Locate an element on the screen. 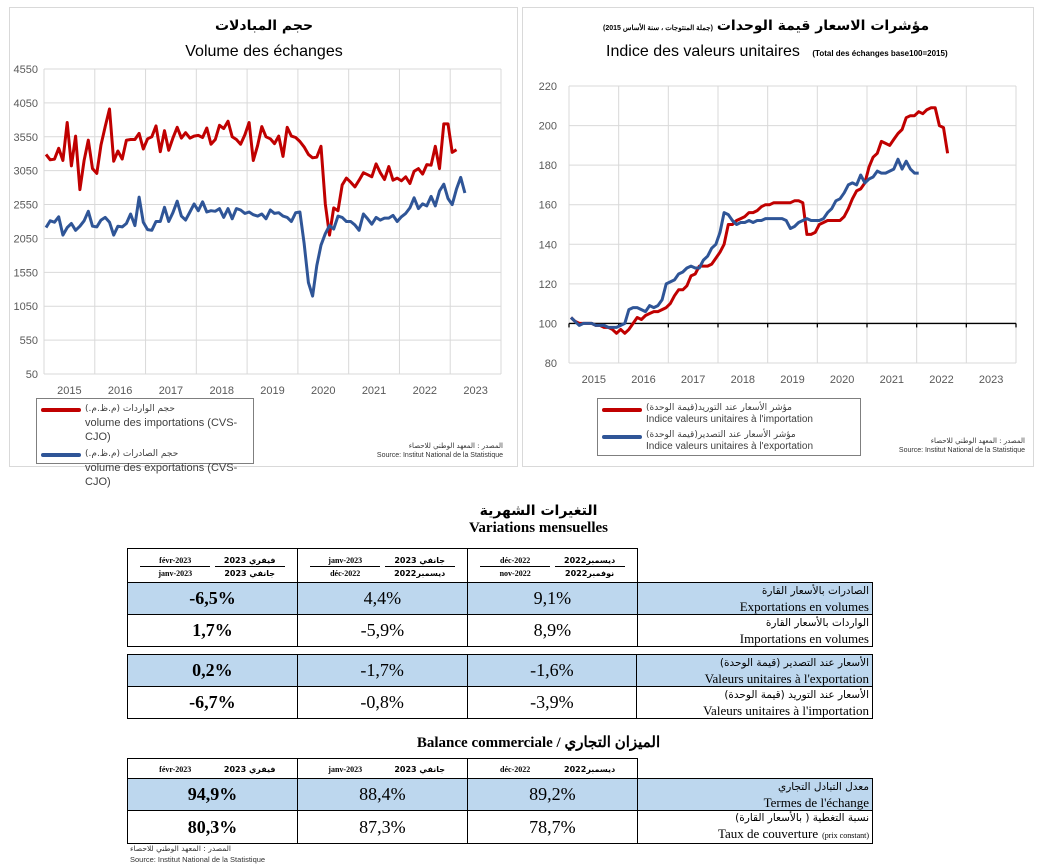 This screenshot has height=867, width=1037. x-tick-label: 2017 is located at coordinates (171, 391).